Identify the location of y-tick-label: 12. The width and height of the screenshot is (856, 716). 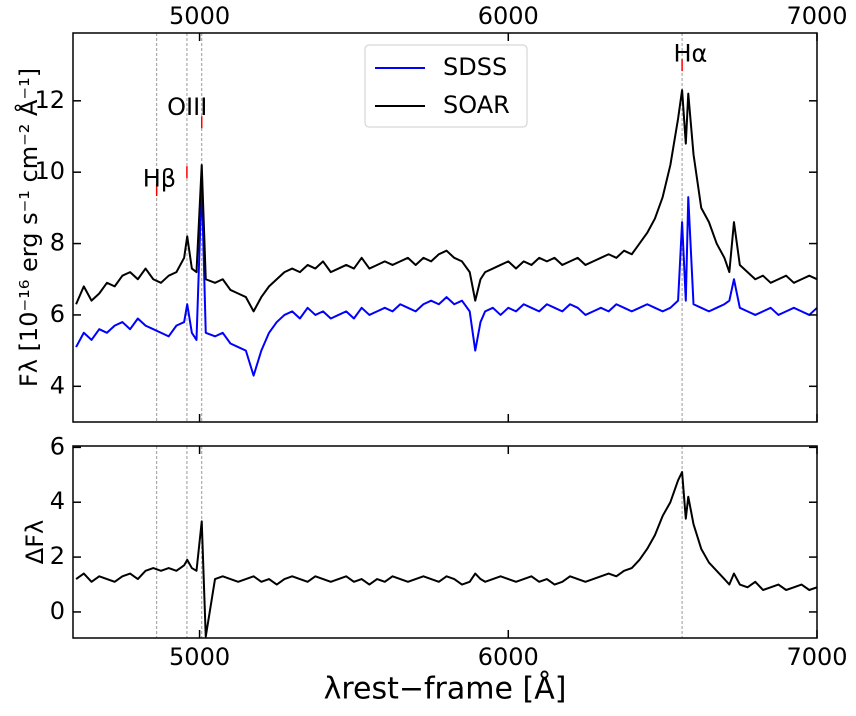
(49, 100).